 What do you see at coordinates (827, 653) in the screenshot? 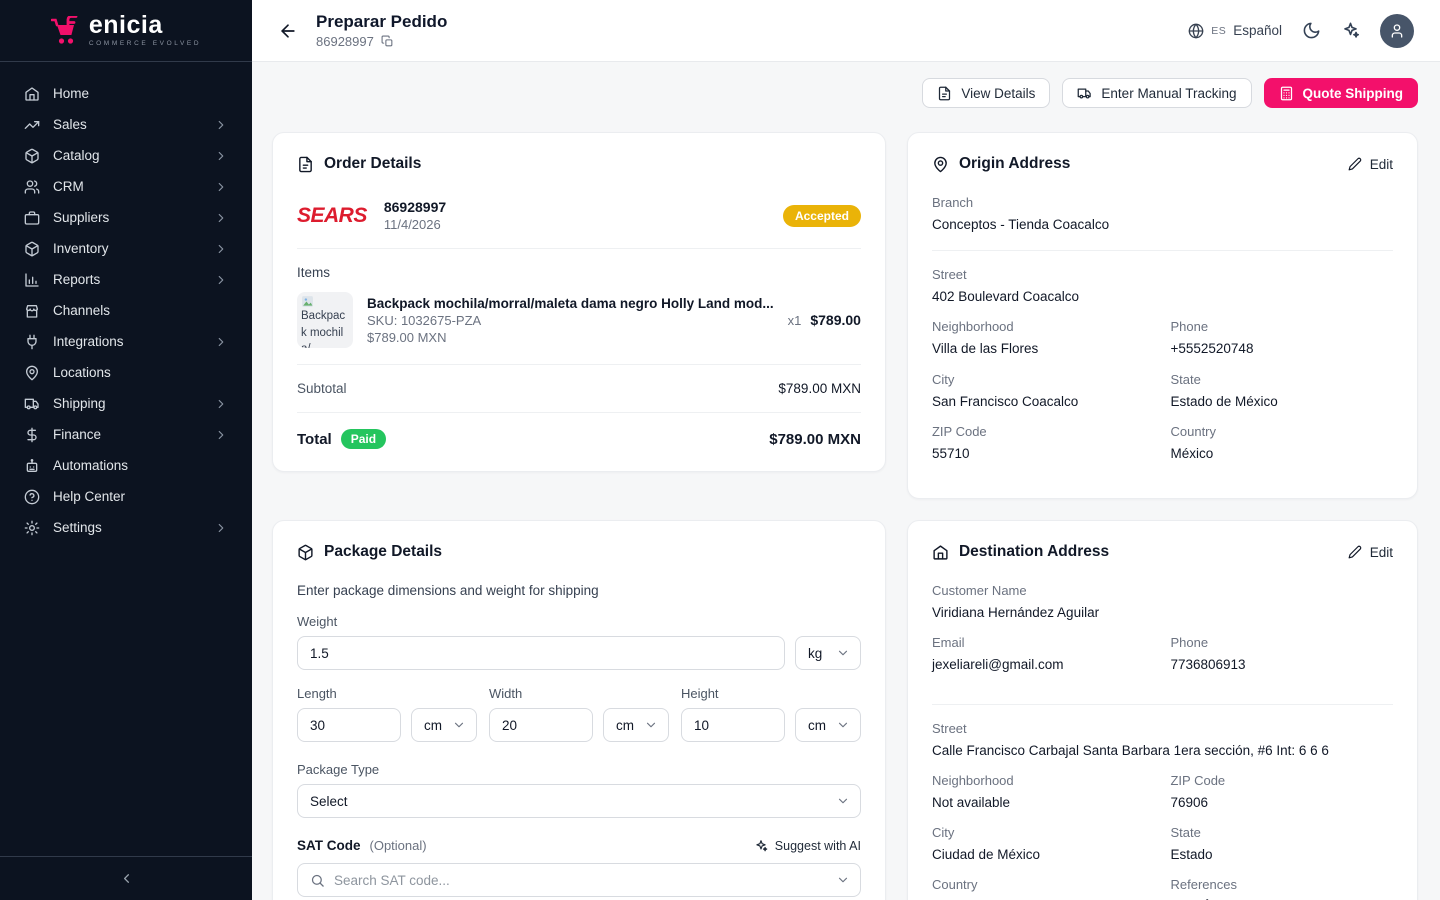
I see `weight-unit-select: kg` at bounding box center [827, 653].